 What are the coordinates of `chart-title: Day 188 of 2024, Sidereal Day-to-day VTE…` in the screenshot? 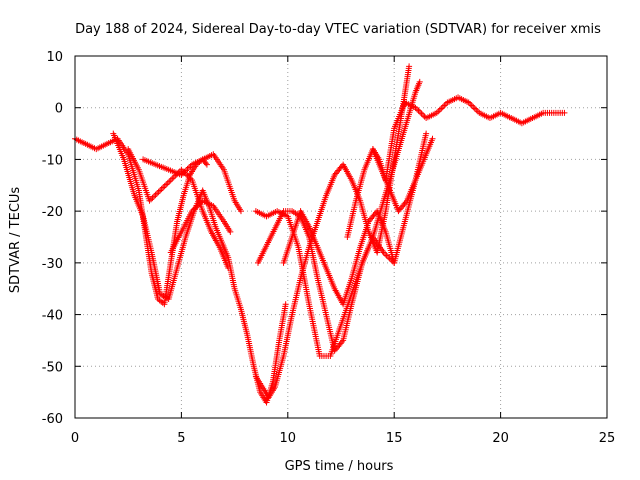 It's located at (338, 29).